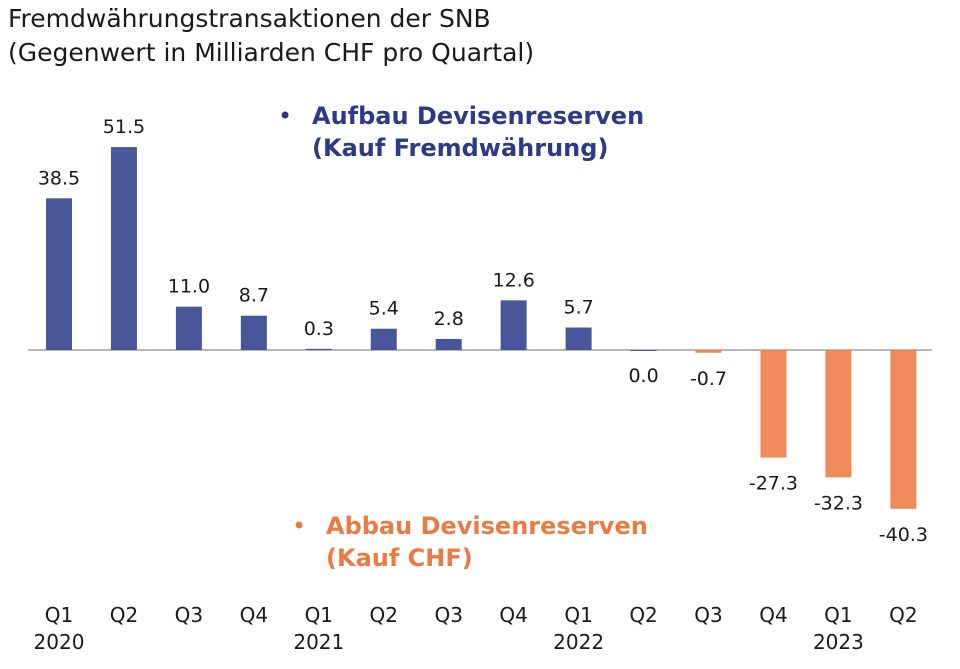  Describe the element at coordinates (838, 503) in the screenshot. I see `data-label-12: -32.3` at that location.